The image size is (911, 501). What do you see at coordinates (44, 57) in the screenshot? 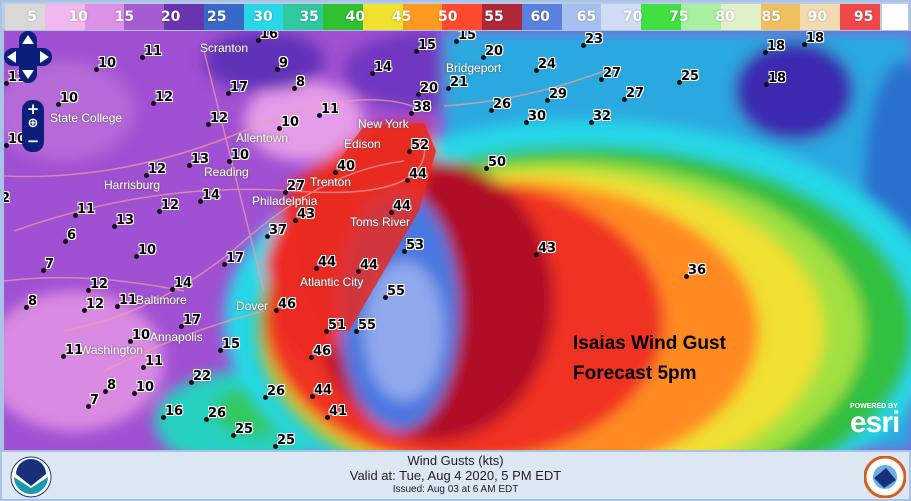
I see `pan-right-icon` at bounding box center [44, 57].